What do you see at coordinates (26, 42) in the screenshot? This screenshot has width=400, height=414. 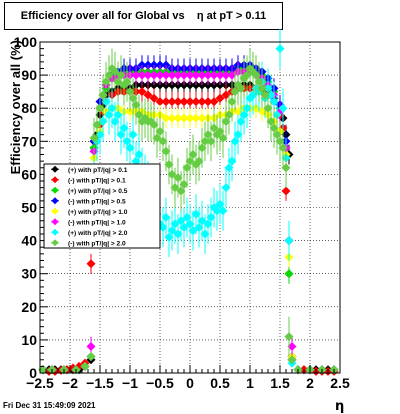 I see `y-tick-label: 100` at bounding box center [26, 42].